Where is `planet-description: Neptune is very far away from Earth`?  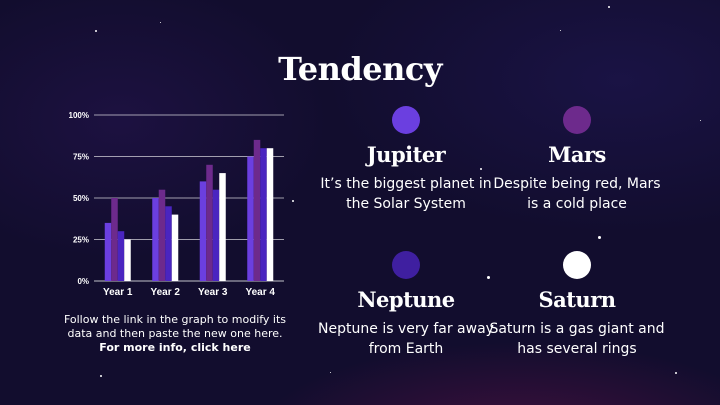
planet-description: Neptune is very far away from Earth is located at coordinates (406, 339).